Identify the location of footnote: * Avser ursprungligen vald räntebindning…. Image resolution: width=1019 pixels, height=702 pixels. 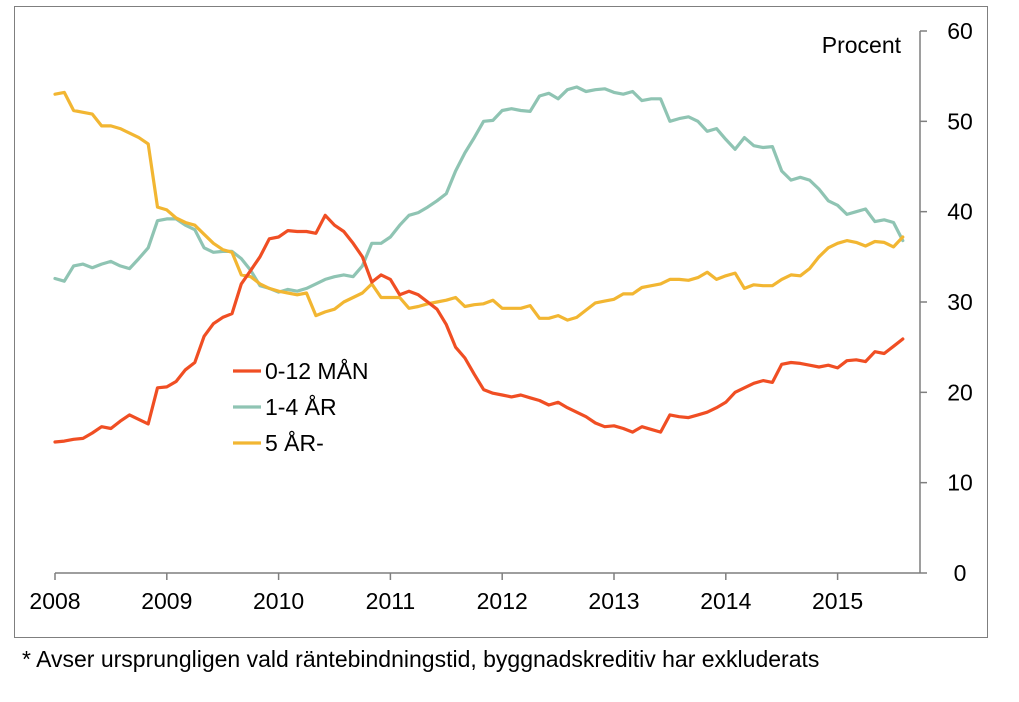
(421, 659).